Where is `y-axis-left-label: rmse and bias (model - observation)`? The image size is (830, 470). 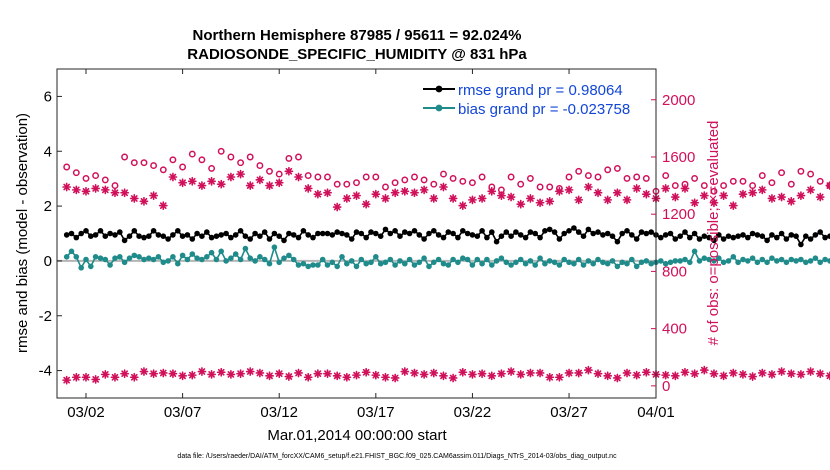
y-axis-left-label: rmse and bias (model - observation) is located at coordinates (22, 233).